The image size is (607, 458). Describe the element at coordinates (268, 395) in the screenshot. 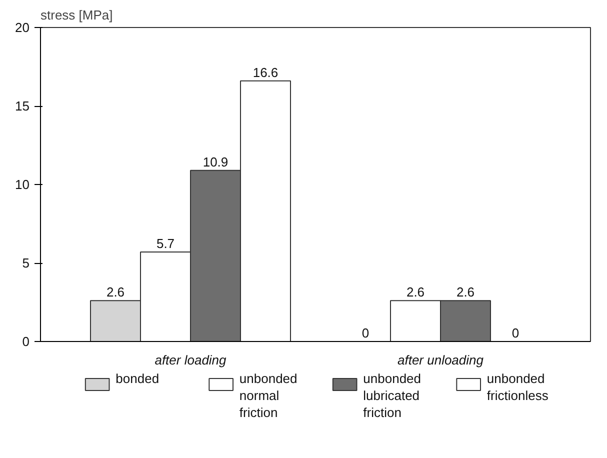

I see `legend-label: unbonded normal friction` at that location.